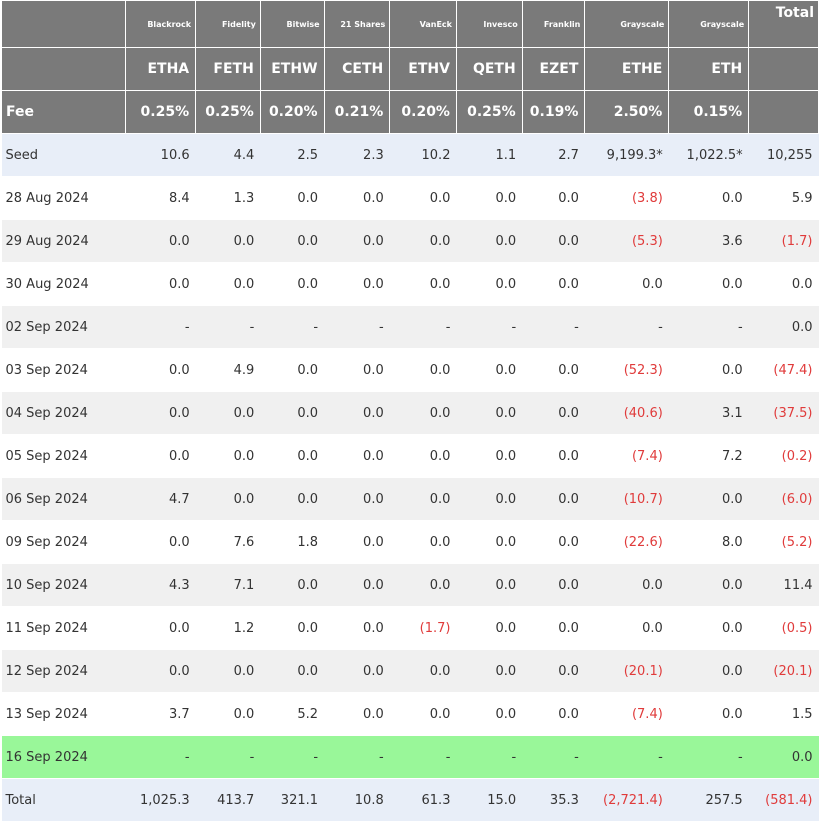 The height and width of the screenshot is (822, 821). I want to click on row-label-cell: 16 Sep 2024, so click(63, 757).